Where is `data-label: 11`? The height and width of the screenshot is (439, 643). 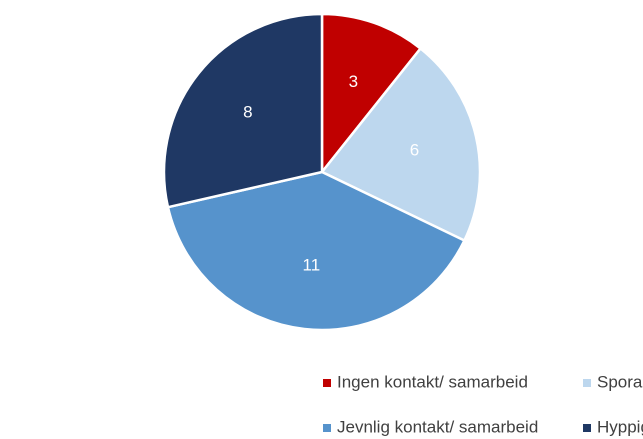 data-label: 11 is located at coordinates (312, 265).